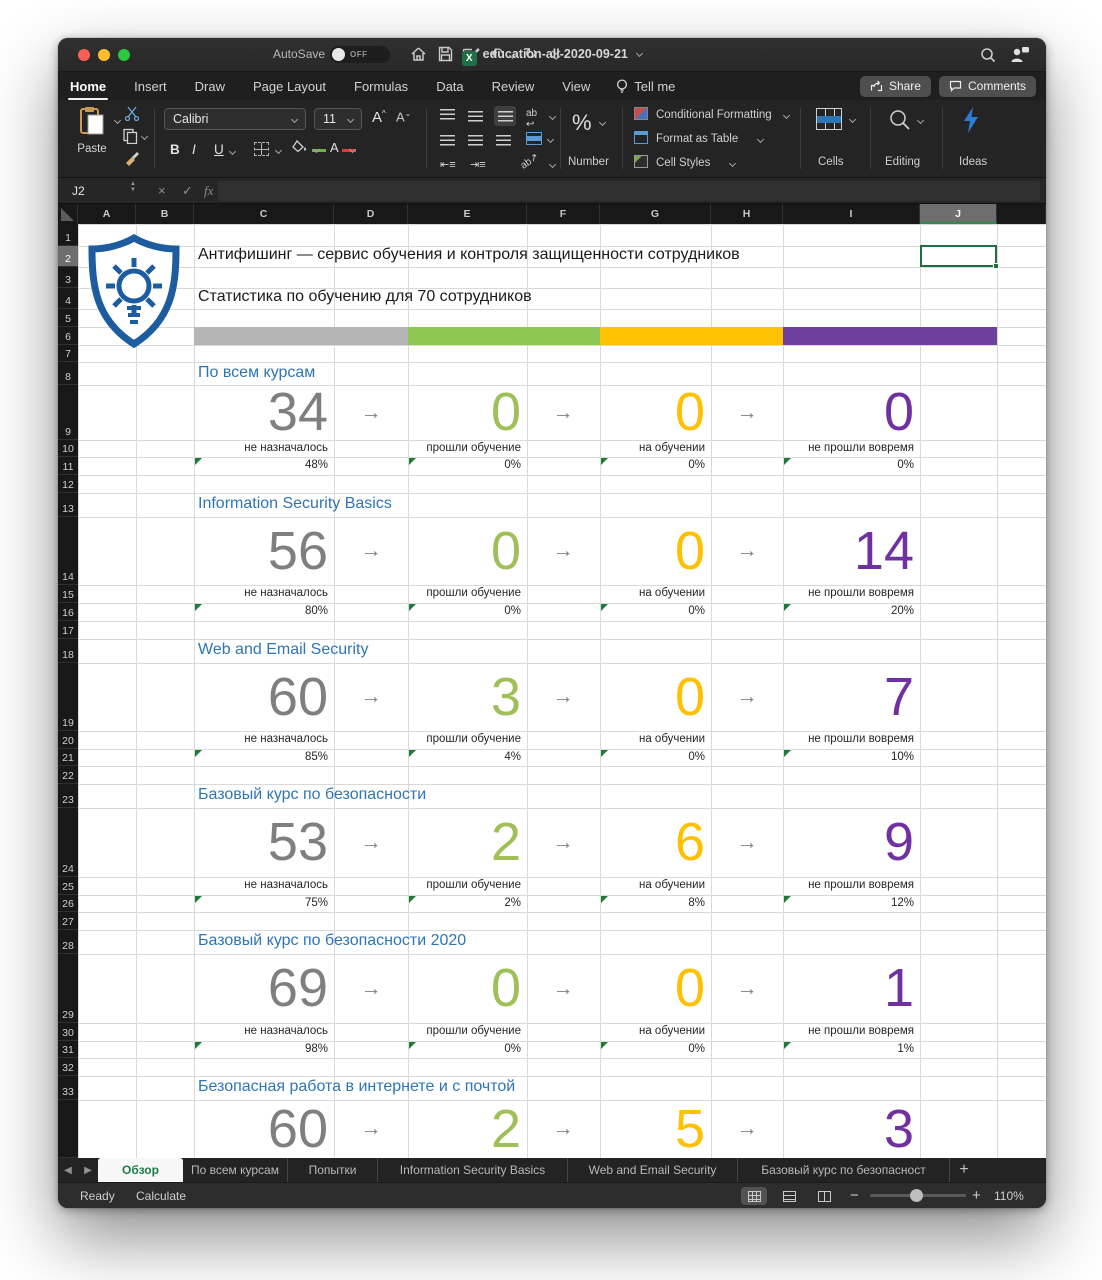 This screenshot has width=1102, height=1280. Describe the element at coordinates (964, 1169) in the screenshot. I see `add-sheet-button: +` at that location.